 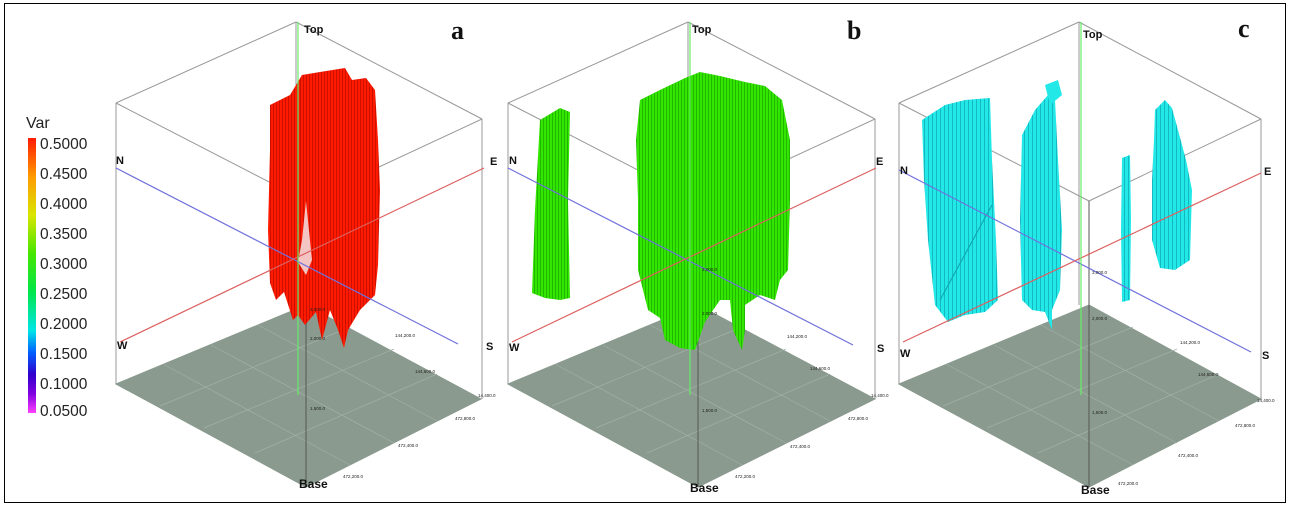 I want to click on colorbar-tick: 0.4500, so click(x=64, y=174).